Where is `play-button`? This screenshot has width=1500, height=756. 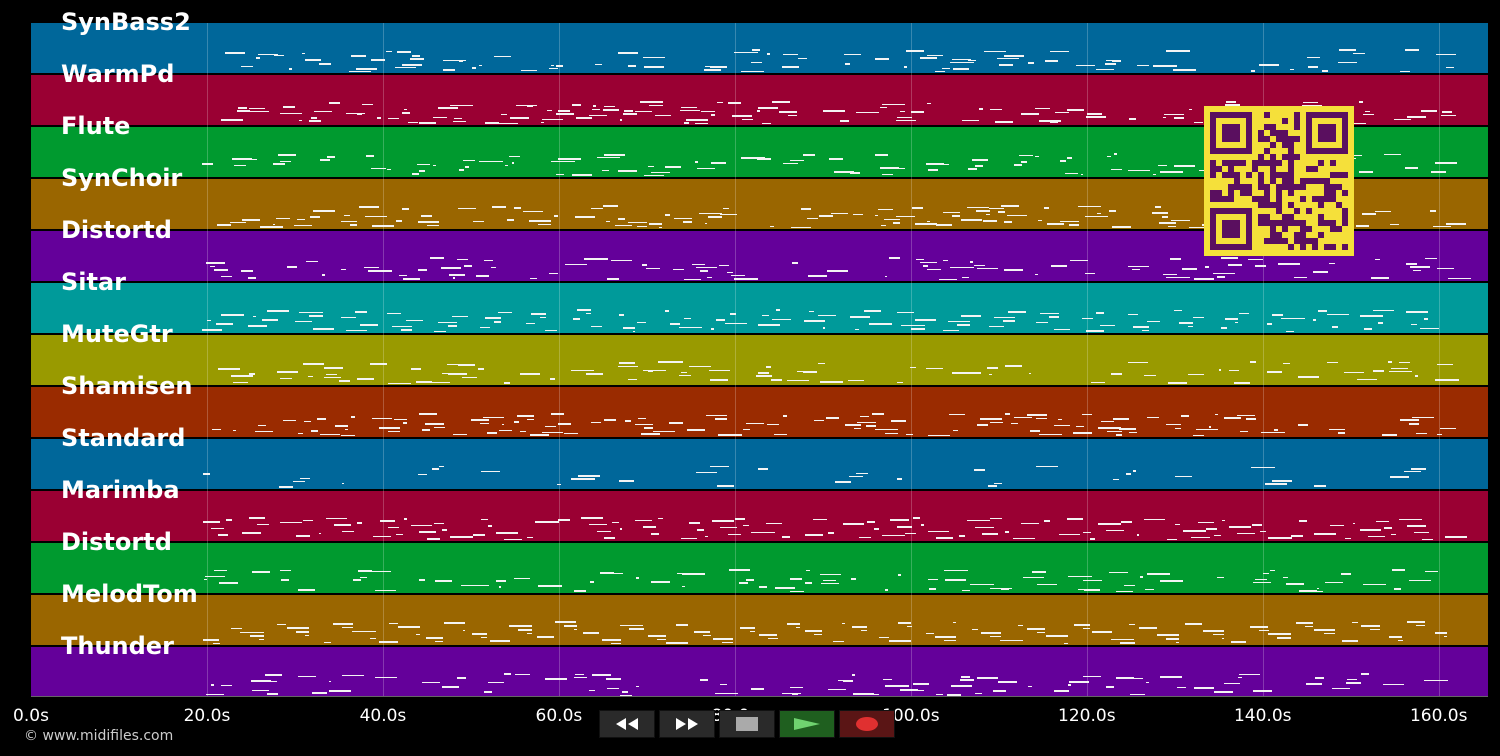 play-button is located at coordinates (807, 724).